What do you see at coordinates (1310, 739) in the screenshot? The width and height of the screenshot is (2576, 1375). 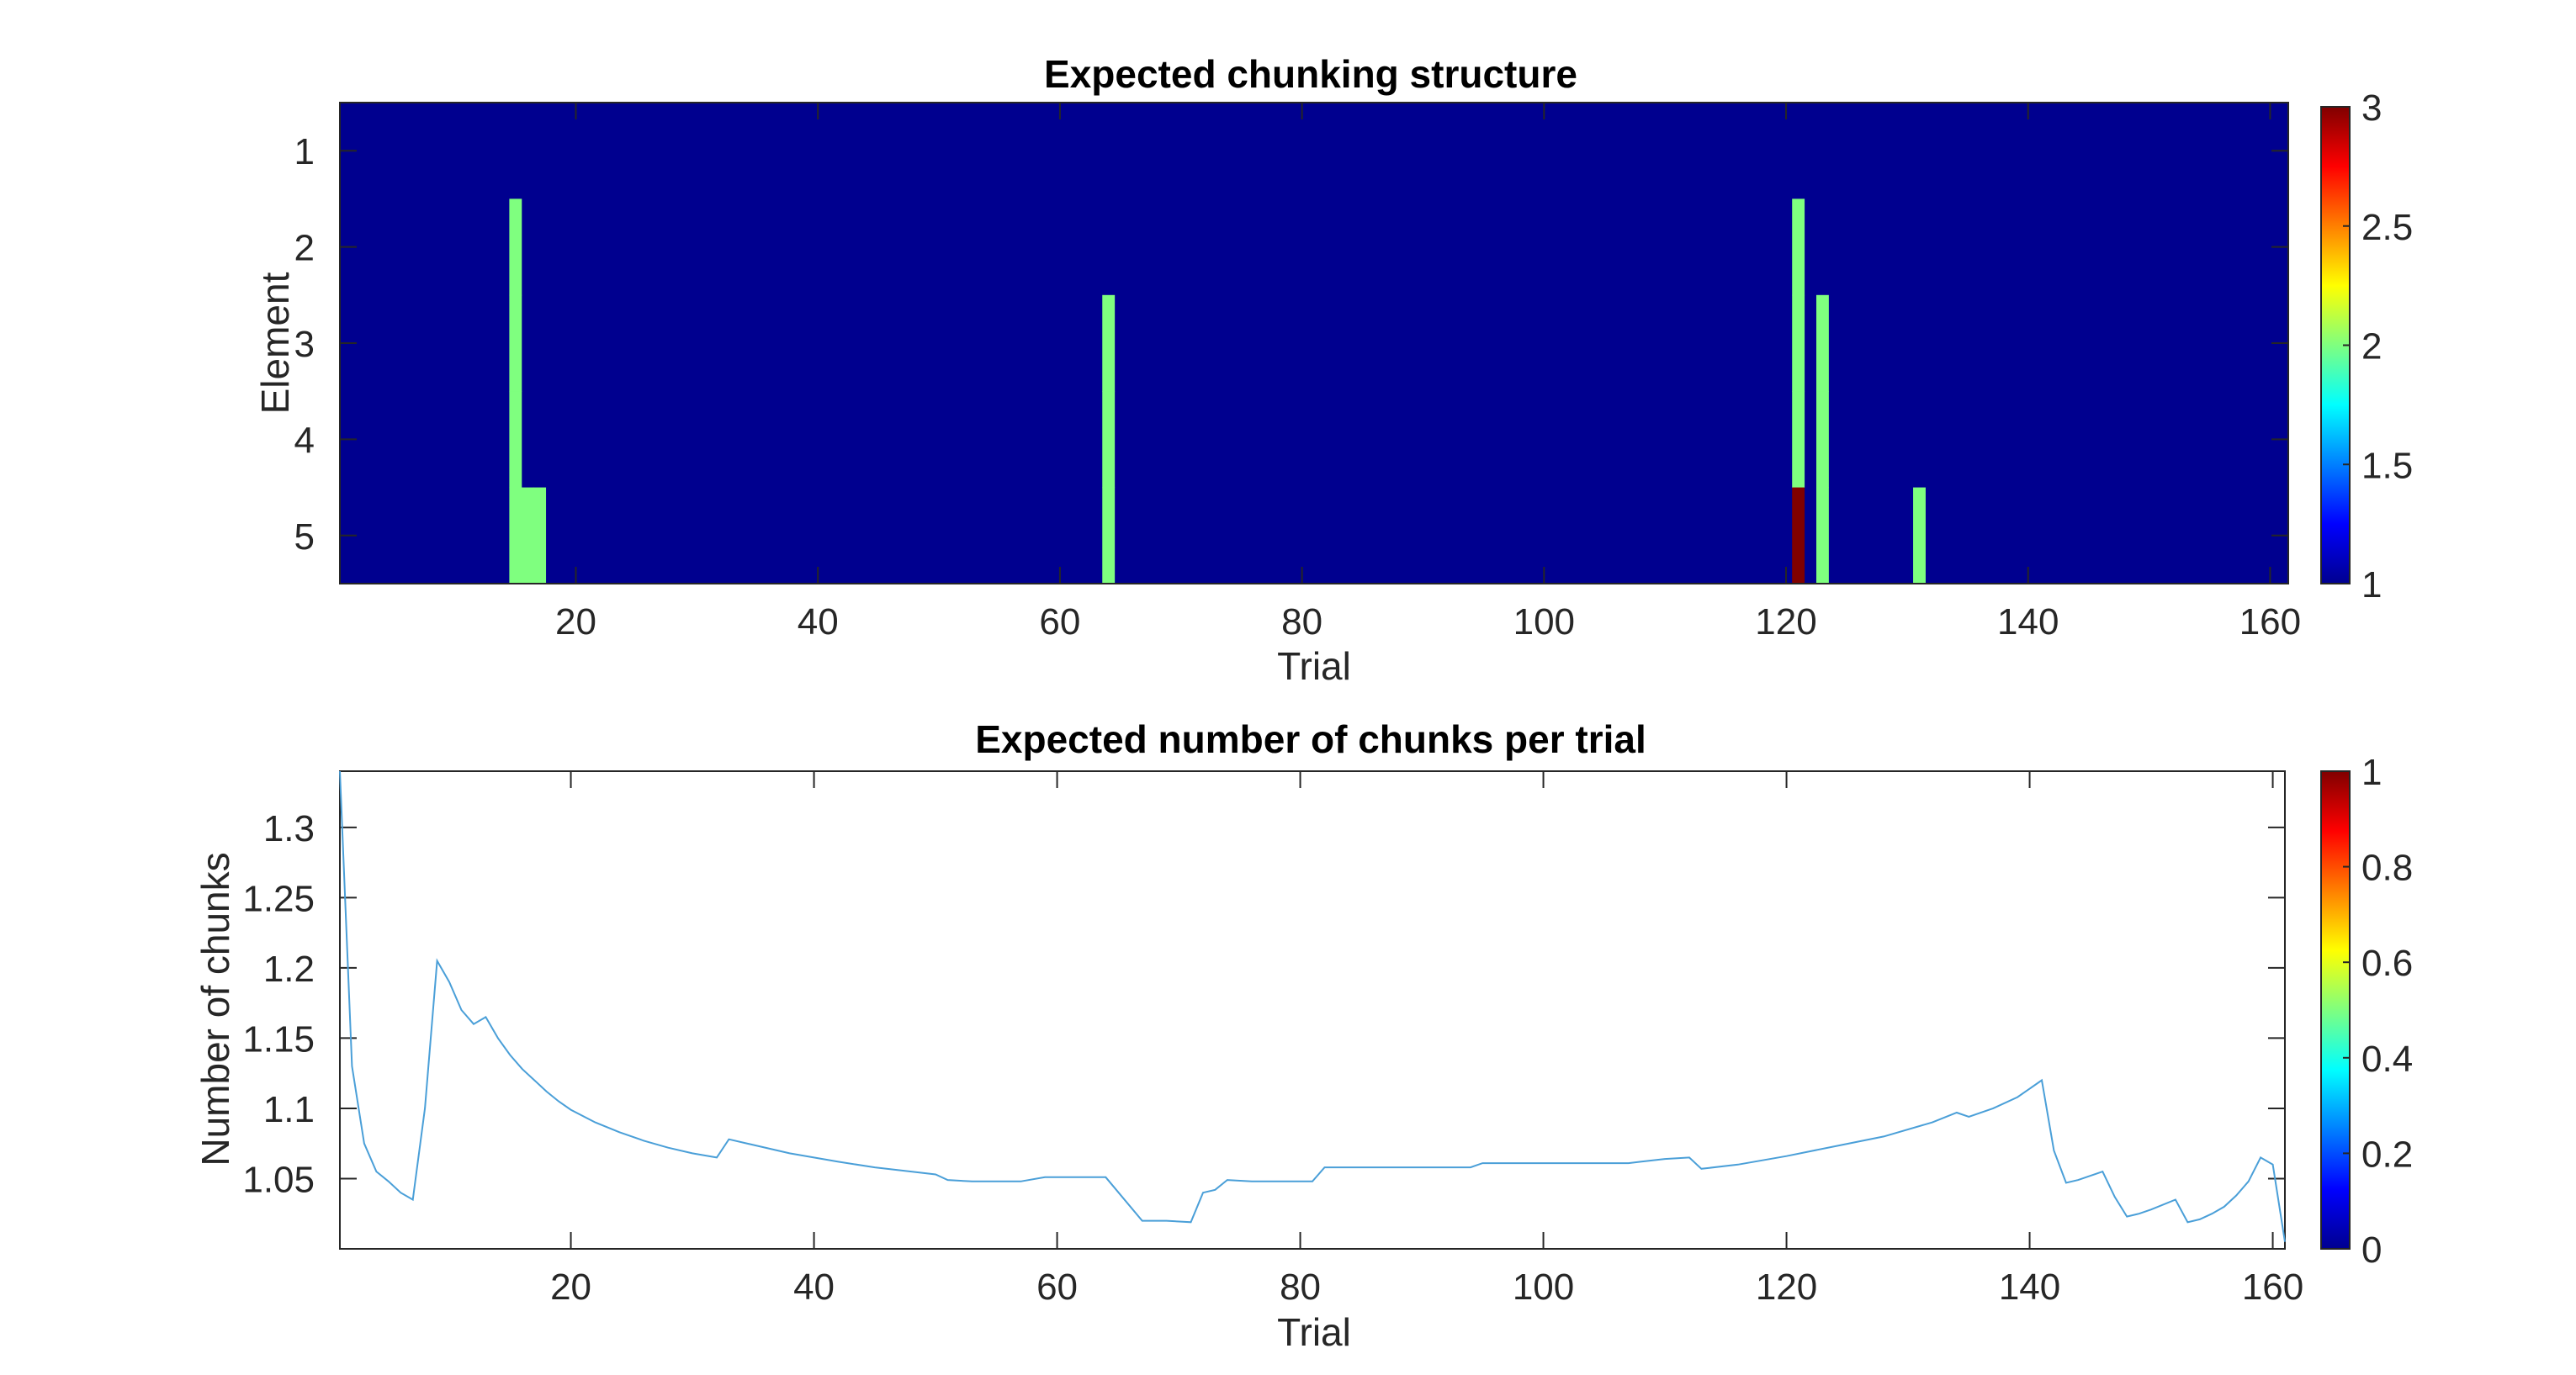 I see `line-title: Expected number of chunks per trial` at bounding box center [1310, 739].